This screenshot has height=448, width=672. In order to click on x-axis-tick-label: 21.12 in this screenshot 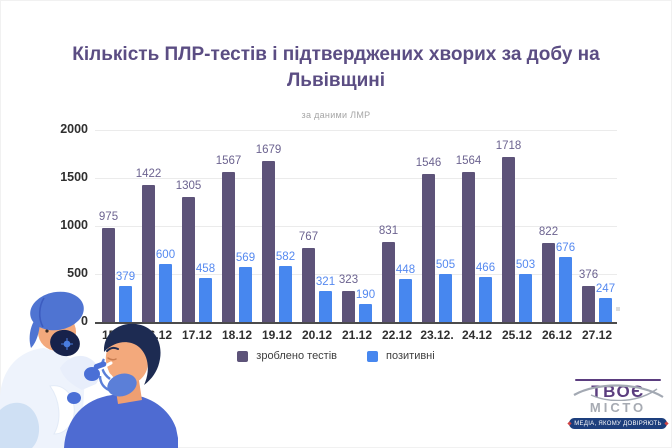, I will do `click(357, 335)`.